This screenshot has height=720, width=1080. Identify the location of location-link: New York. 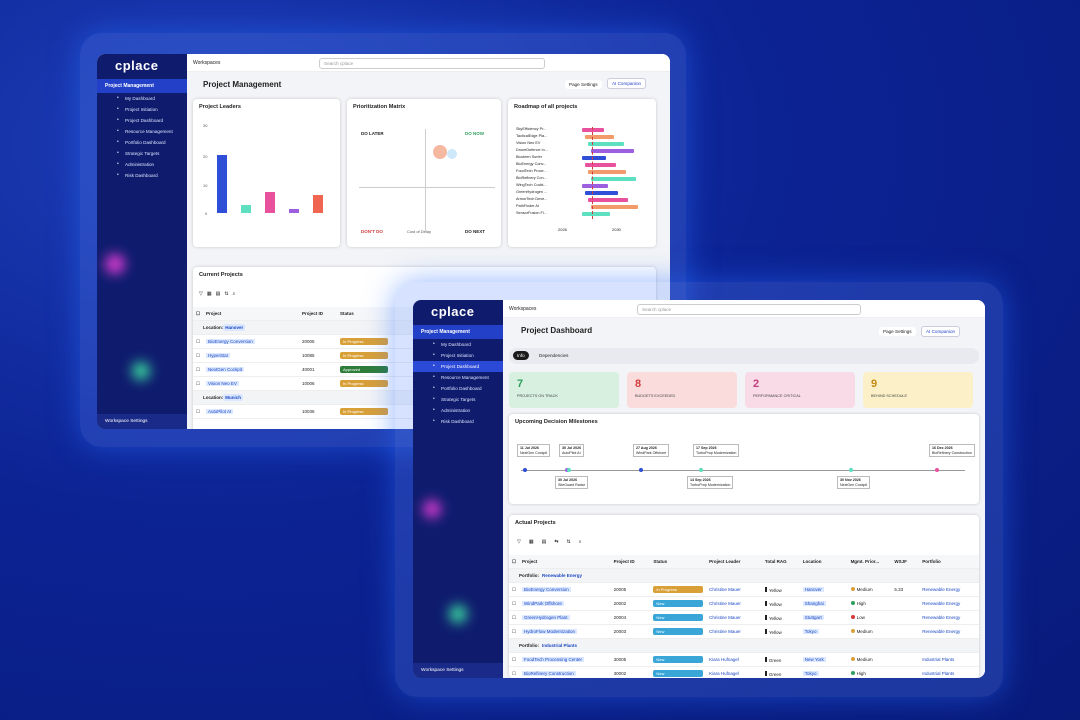
(814, 659).